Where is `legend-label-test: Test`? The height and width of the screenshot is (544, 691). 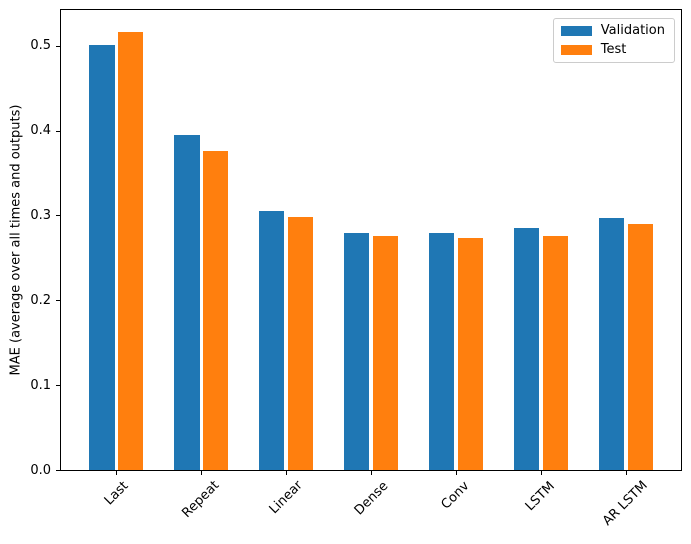 legend-label-test: Test is located at coordinates (613, 49).